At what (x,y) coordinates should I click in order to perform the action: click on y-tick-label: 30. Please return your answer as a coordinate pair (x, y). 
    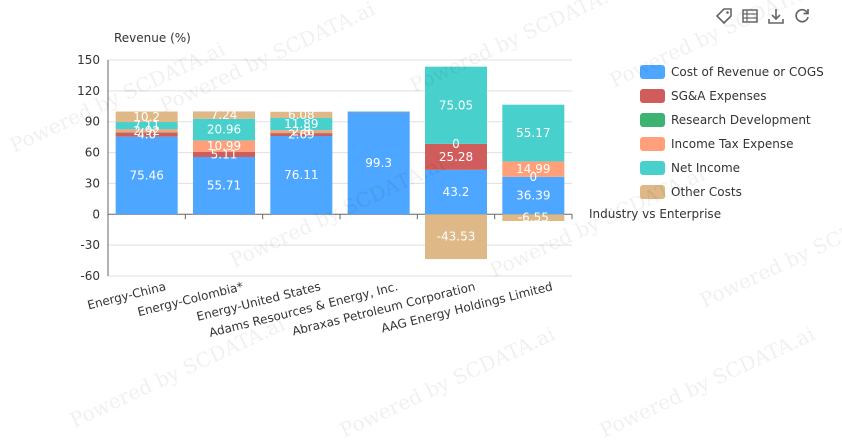
    Looking at the image, I should click on (92, 183).